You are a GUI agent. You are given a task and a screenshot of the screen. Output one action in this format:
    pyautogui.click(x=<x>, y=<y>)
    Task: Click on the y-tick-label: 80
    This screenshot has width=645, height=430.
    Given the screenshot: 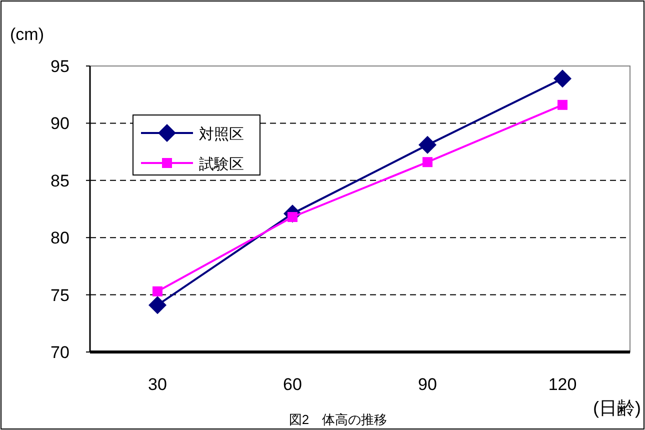 What is the action you would take?
    pyautogui.click(x=60, y=238)
    